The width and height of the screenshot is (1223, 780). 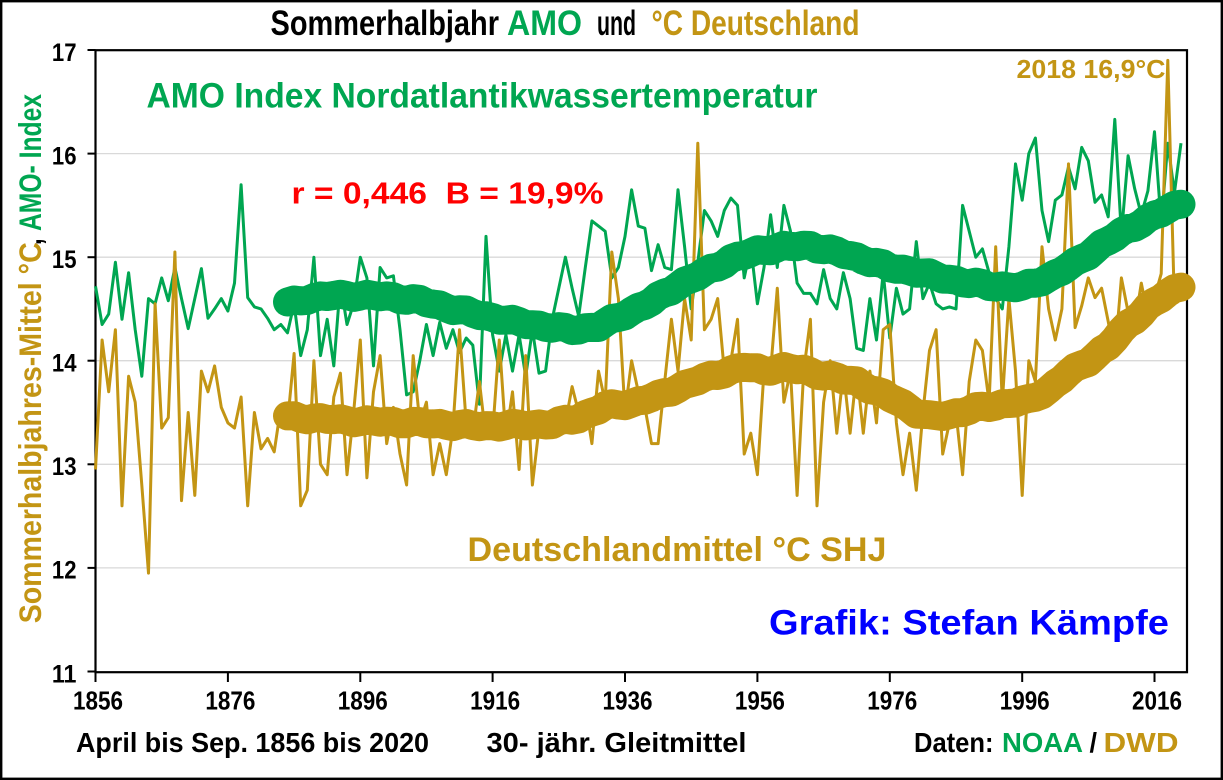 What do you see at coordinates (448, 193) in the screenshot?
I see `svg-text: r = 0,446 B = 19,9%` at bounding box center [448, 193].